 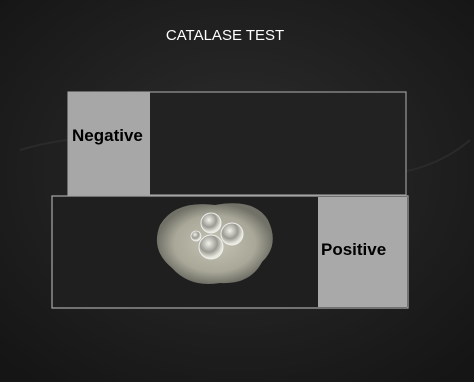 I want to click on negative-label: Negative, so click(x=107, y=135).